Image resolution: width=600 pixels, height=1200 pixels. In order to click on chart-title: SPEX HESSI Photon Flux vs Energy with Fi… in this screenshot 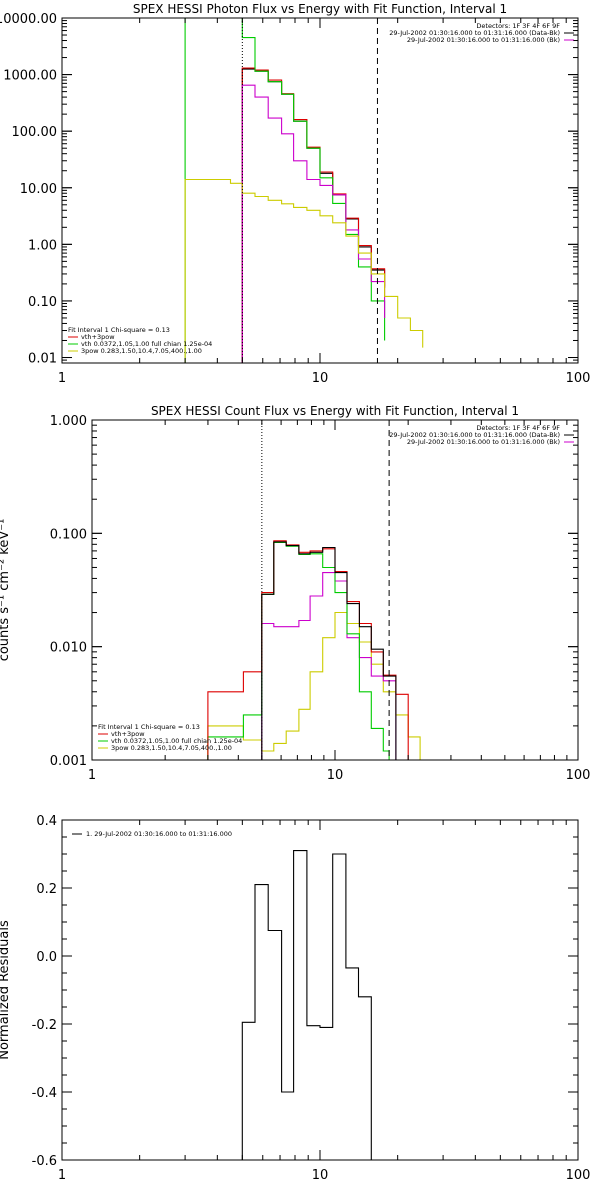, I will do `click(320, 9)`.